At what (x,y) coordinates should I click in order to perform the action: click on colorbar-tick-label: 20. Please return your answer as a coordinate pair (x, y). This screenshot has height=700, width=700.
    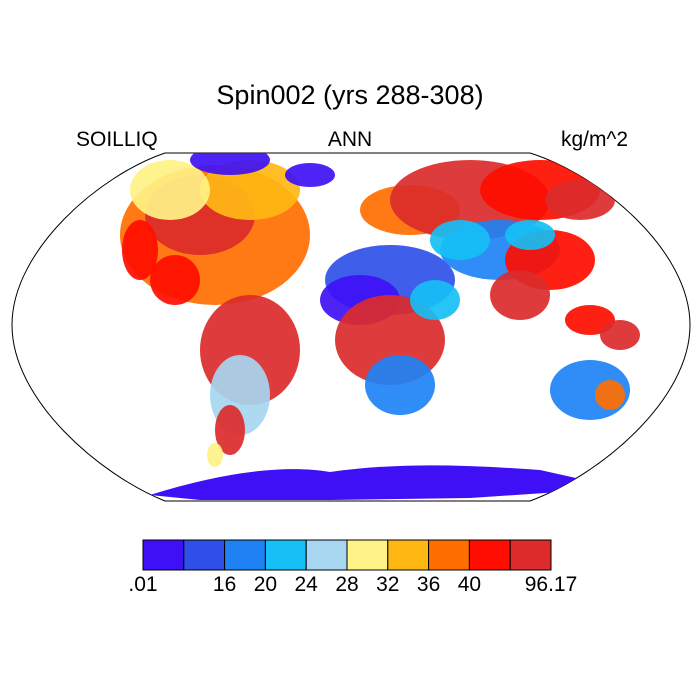
    Looking at the image, I should click on (265, 584).